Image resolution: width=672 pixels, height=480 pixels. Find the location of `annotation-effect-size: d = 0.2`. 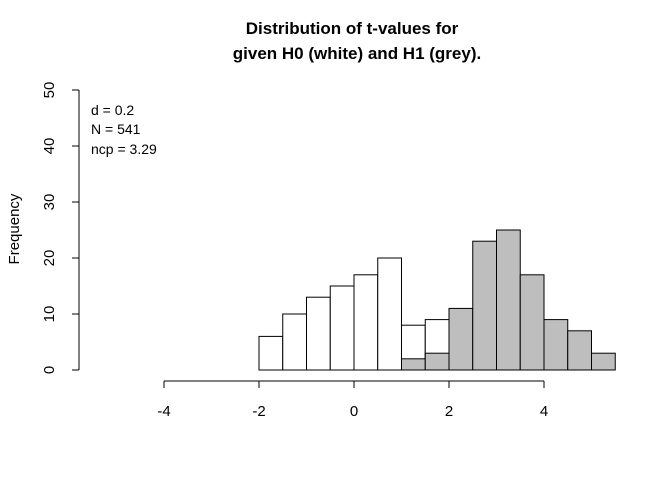

annotation-effect-size: d = 0.2 is located at coordinates (112, 110).